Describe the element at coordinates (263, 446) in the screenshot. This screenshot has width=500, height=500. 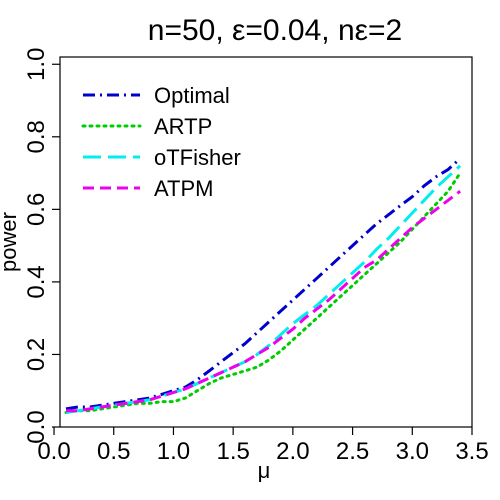
I see `x-axis: 0.0 0.5 1.0 1.5 2.0 2.5 3.0 3.5` at that location.